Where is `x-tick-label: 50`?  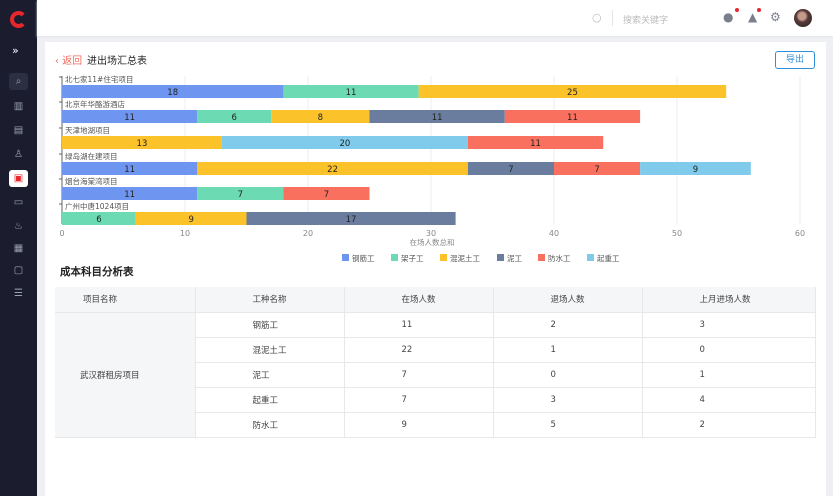
x-tick-label: 50 is located at coordinates (677, 233).